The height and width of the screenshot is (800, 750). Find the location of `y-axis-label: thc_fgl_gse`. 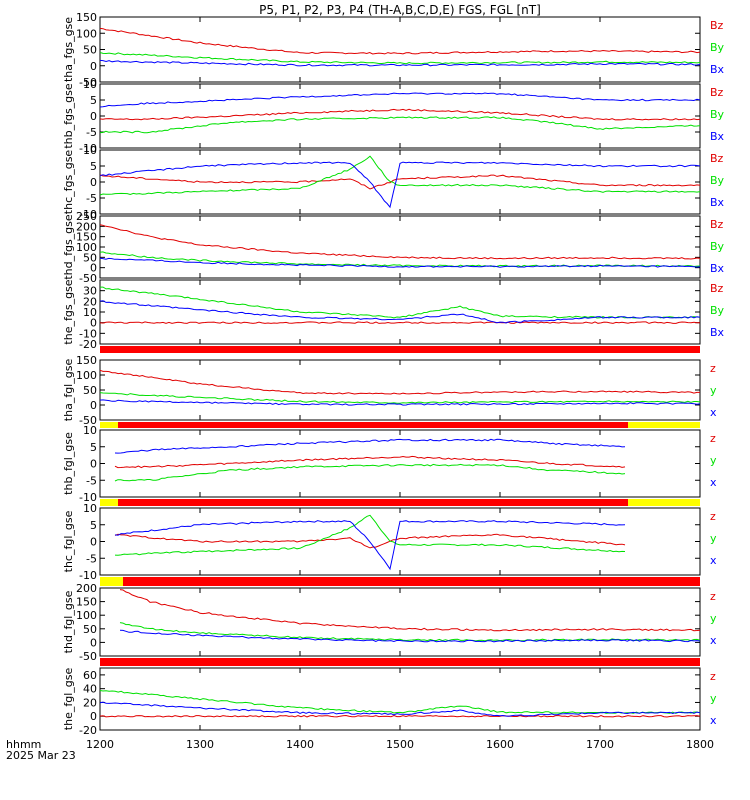

y-axis-label: thc_fgl_gse is located at coordinates (68, 541).